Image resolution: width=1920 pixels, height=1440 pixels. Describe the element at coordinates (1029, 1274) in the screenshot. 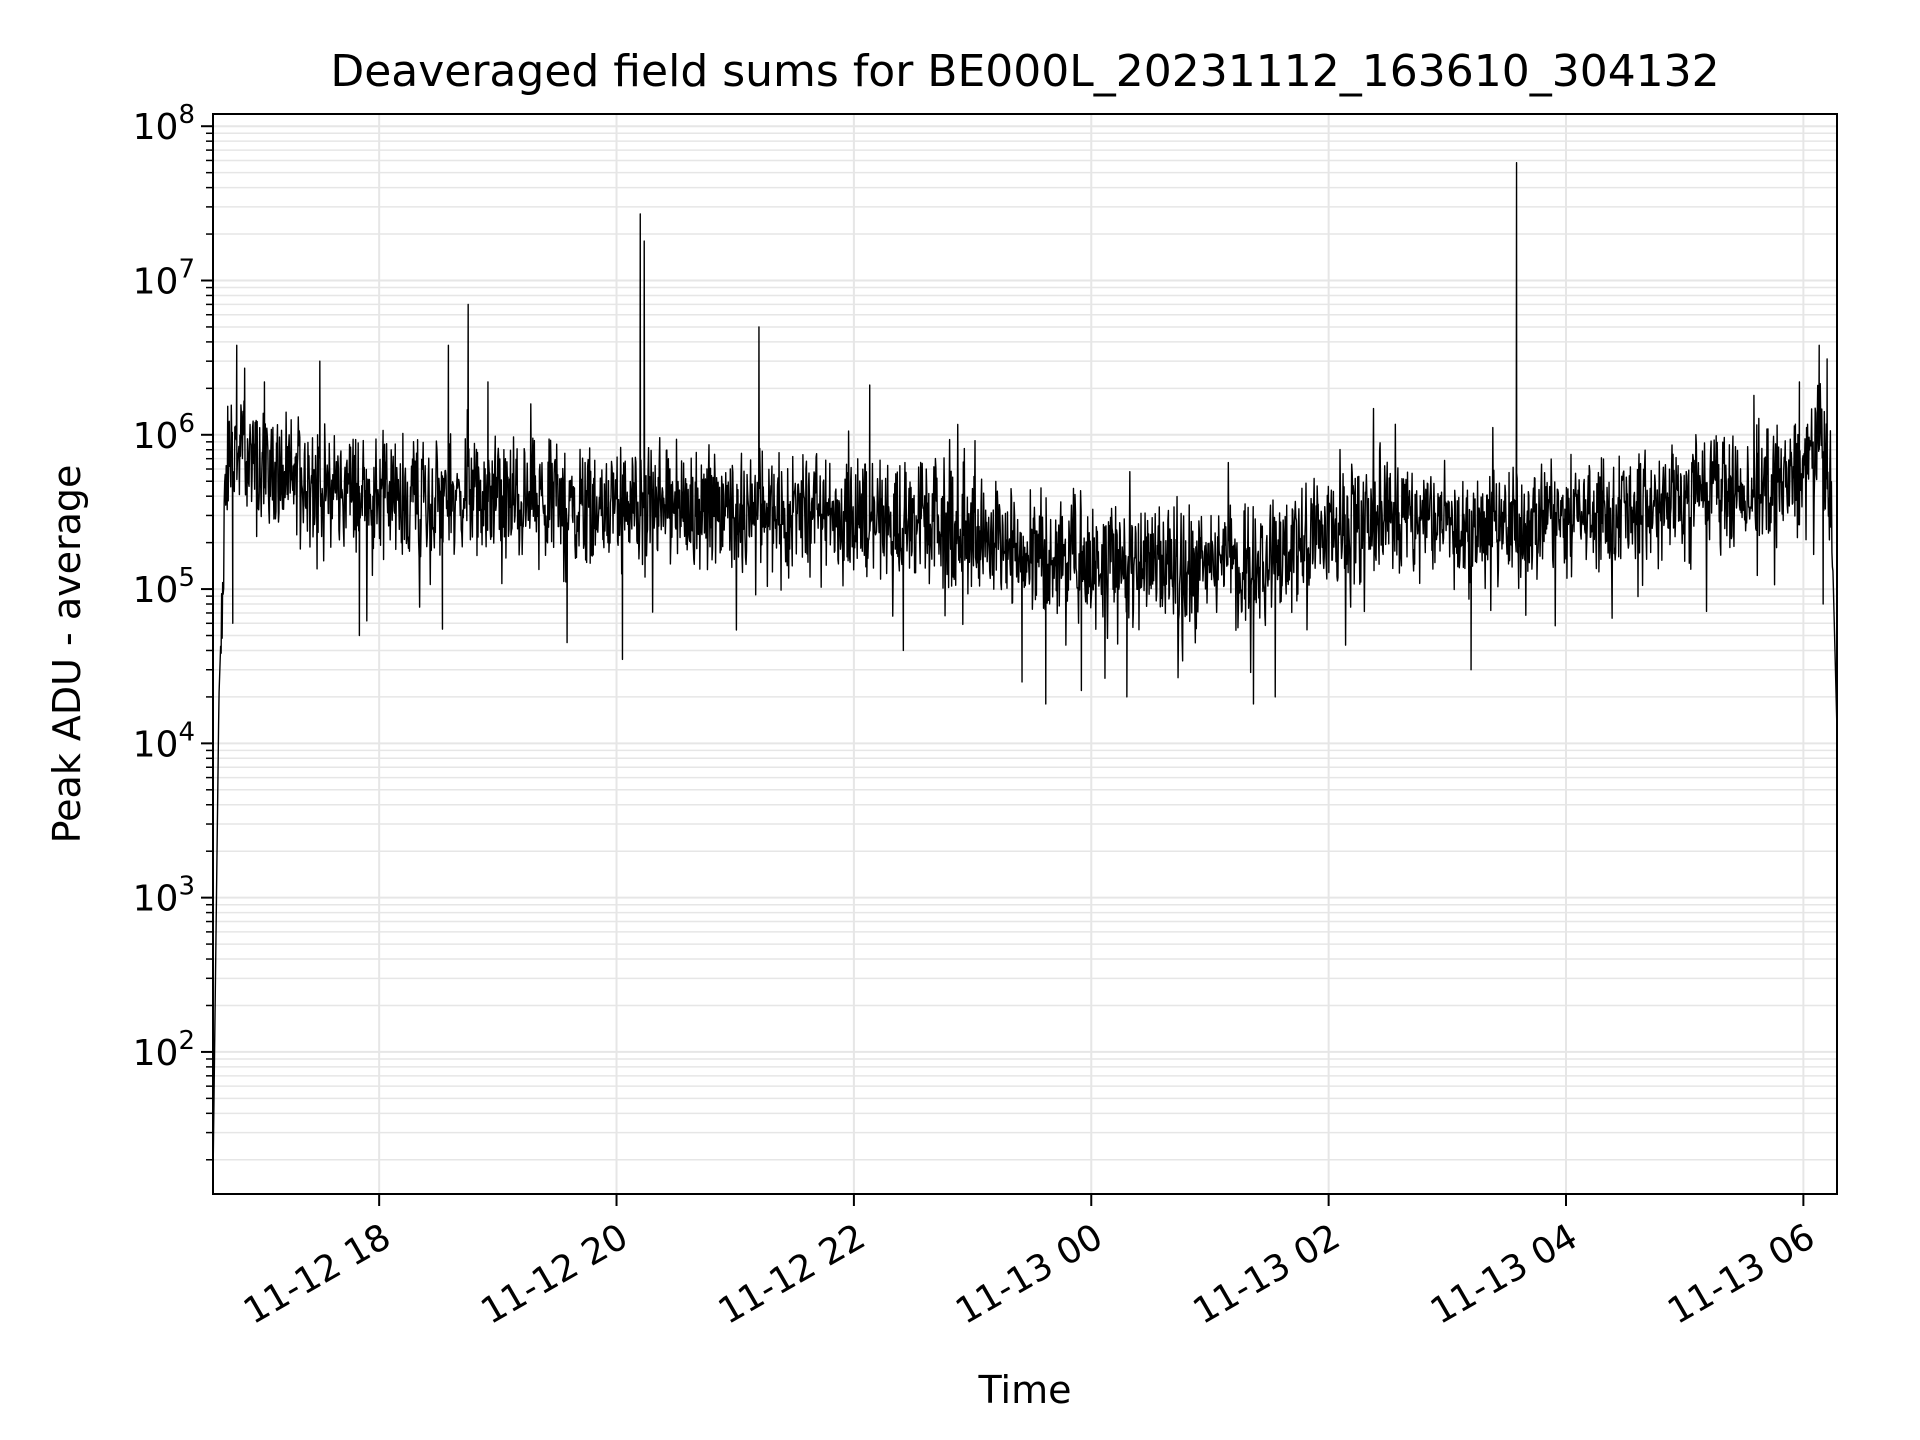

I see `x-tick-label: 11-13 00` at that location.